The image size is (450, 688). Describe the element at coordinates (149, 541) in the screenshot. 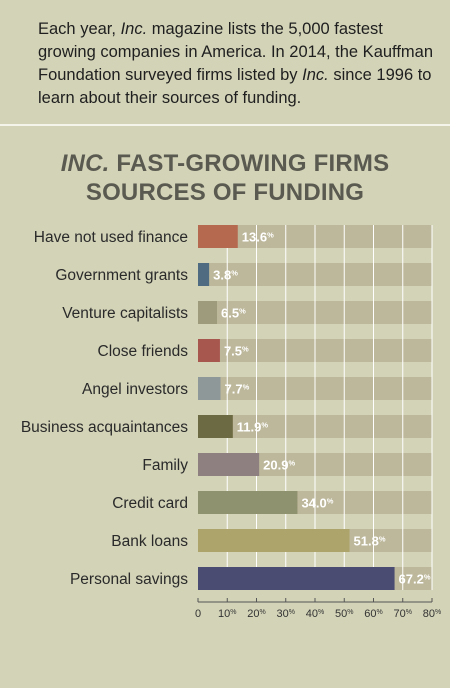

I see `category-label: Bank loans` at that location.